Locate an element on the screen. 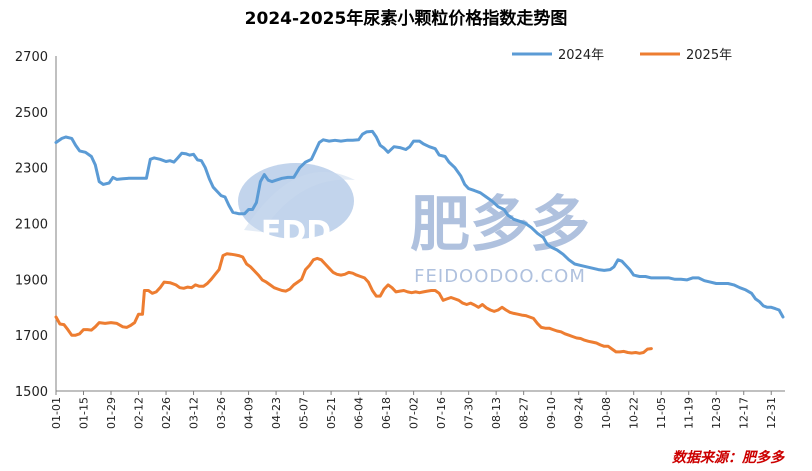  x-tick-label: 11-19 is located at coordinates (689, 413).